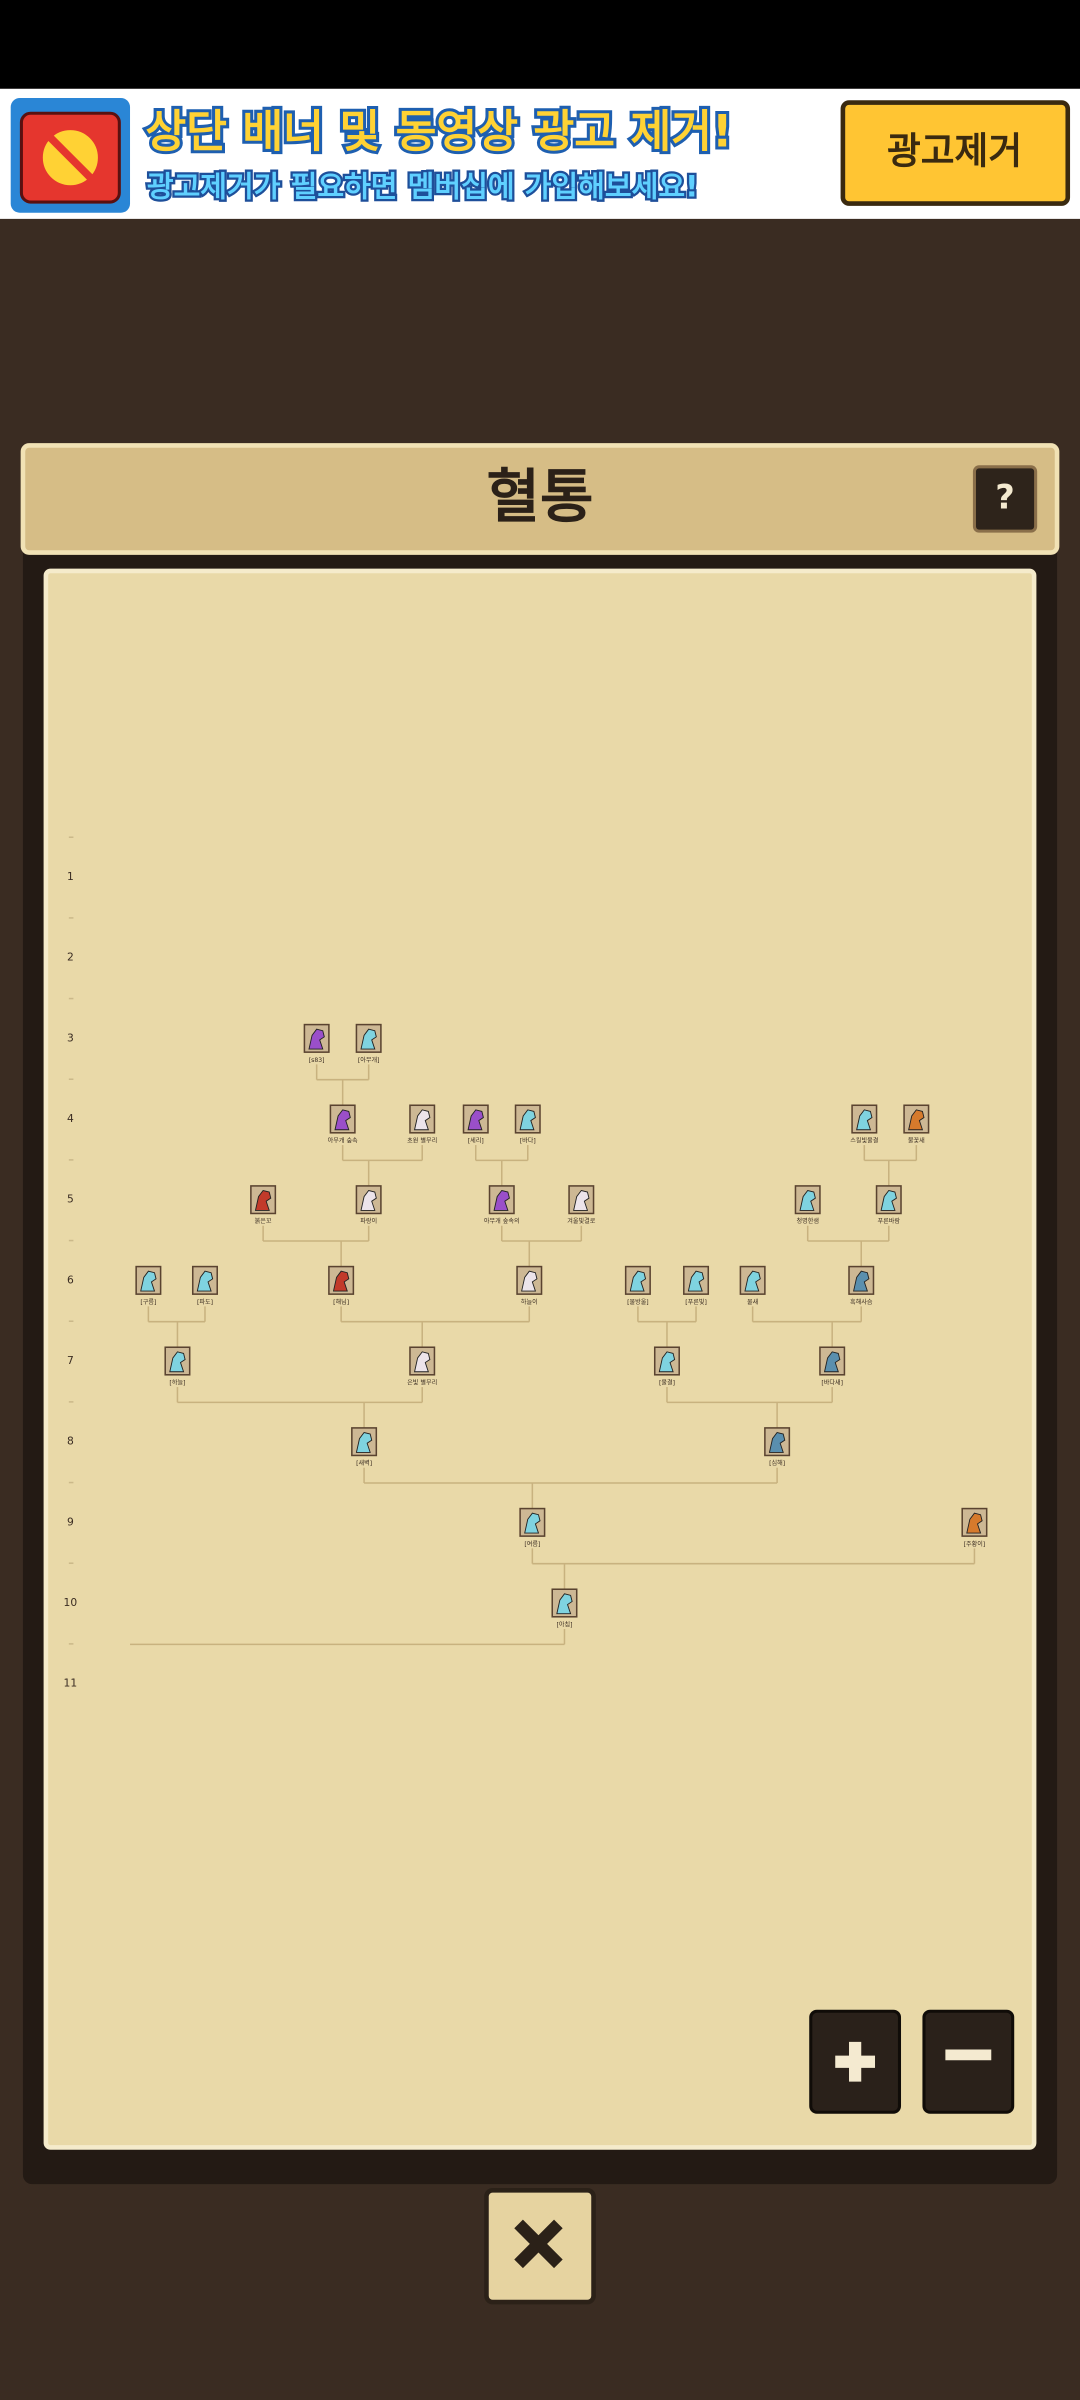 The image size is (1080, 2400). I want to click on node-label: 파랑이, so click(368, 1221).